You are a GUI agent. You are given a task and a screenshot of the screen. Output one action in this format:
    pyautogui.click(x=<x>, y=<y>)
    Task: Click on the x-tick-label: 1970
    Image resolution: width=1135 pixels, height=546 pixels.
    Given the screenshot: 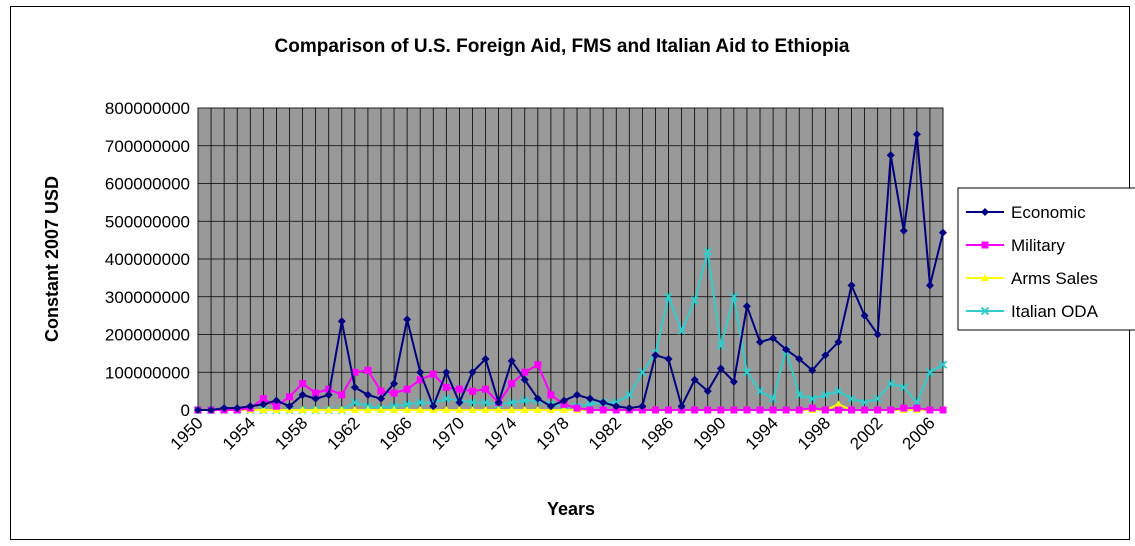 What is the action you would take?
    pyautogui.click(x=448, y=433)
    